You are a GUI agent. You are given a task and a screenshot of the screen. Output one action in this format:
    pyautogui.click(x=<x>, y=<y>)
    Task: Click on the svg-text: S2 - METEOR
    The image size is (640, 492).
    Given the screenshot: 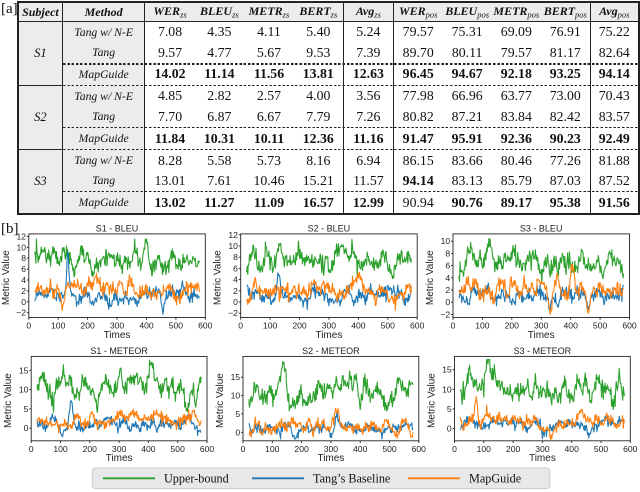 What is the action you would take?
    pyautogui.click(x=331, y=351)
    